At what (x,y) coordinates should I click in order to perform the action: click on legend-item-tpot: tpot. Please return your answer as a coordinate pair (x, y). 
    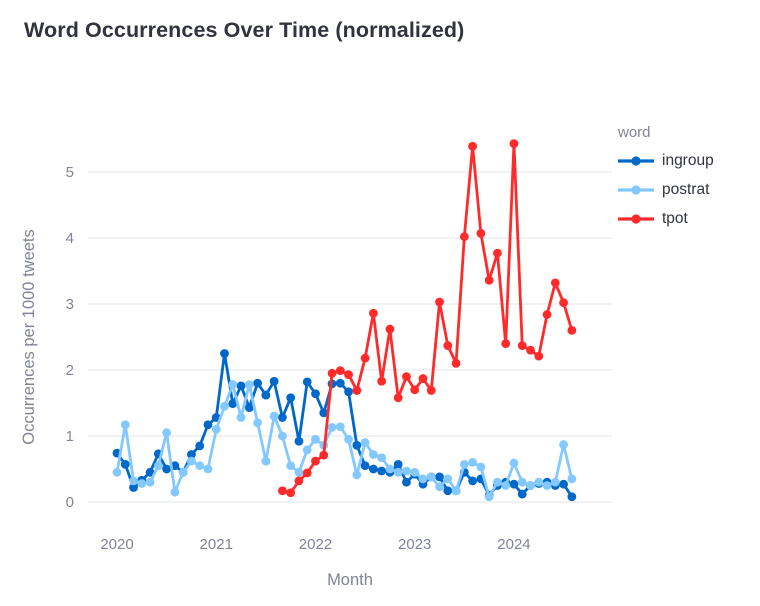
    Looking at the image, I should click on (665, 219).